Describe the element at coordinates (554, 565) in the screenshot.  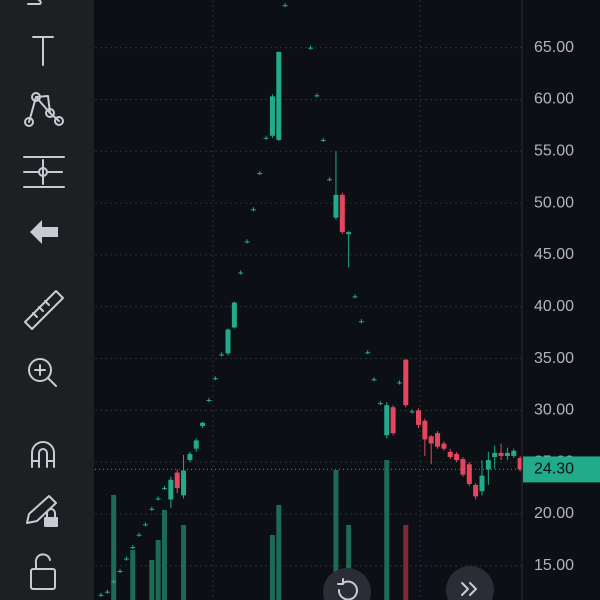
I see `y-tick-label: 15.00` at that location.